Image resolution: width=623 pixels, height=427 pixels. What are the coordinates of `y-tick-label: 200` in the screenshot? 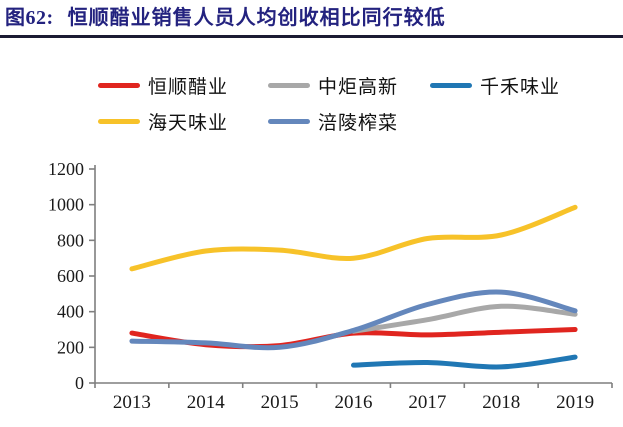 It's located at (70, 347).